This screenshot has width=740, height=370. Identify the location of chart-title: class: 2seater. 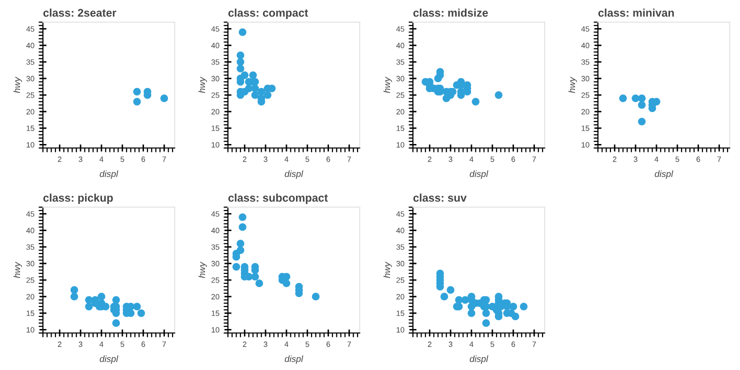
(79, 12).